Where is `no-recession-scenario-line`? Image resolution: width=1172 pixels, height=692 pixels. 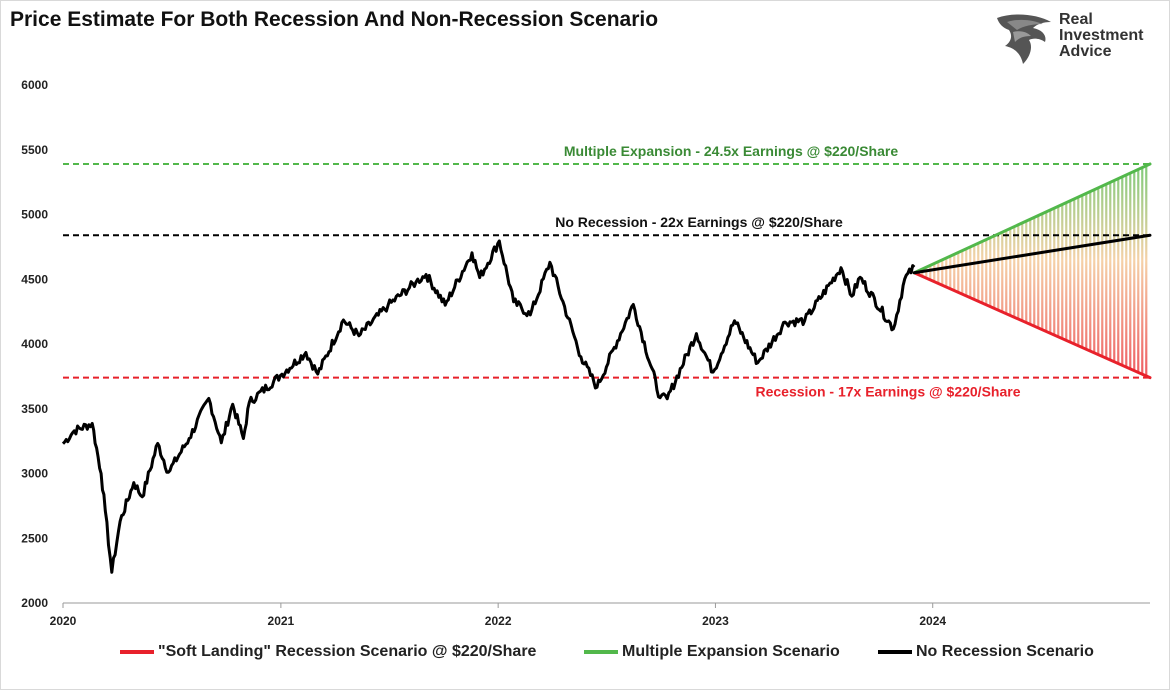 no-recession-scenario-line is located at coordinates (1032, 254).